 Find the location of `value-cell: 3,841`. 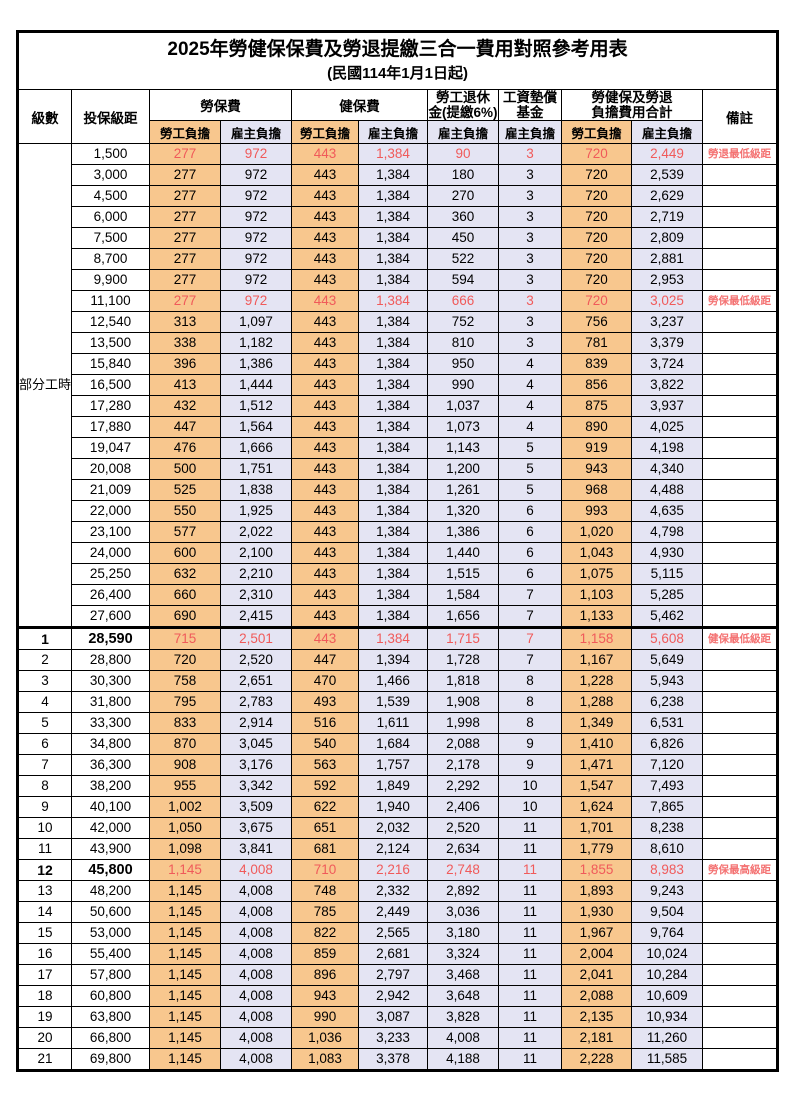

value-cell: 3,841 is located at coordinates (256, 849).